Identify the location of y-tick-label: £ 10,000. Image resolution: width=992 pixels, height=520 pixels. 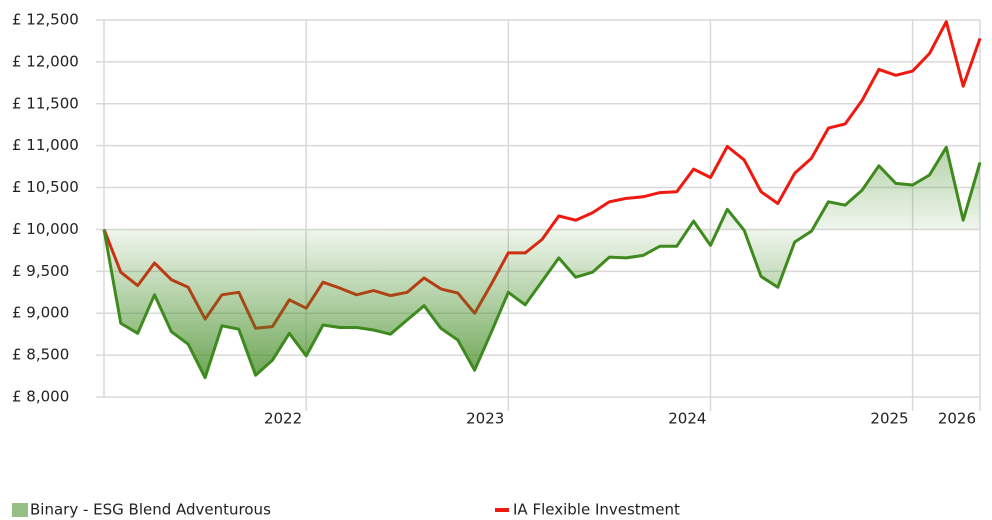
(45, 229).